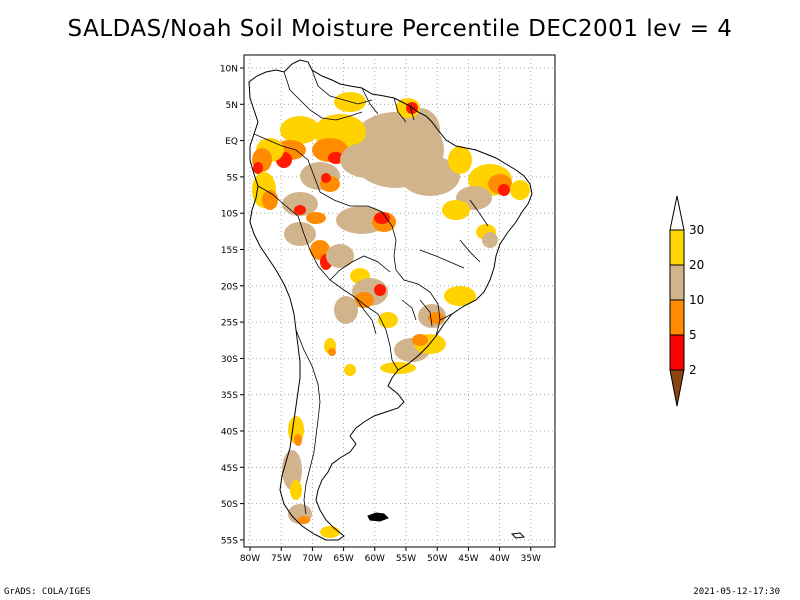 The height and width of the screenshot is (600, 800). What do you see at coordinates (736, 592) in the screenshot?
I see `footer-timestamp: 2021-05-12-17:30` at bounding box center [736, 592].